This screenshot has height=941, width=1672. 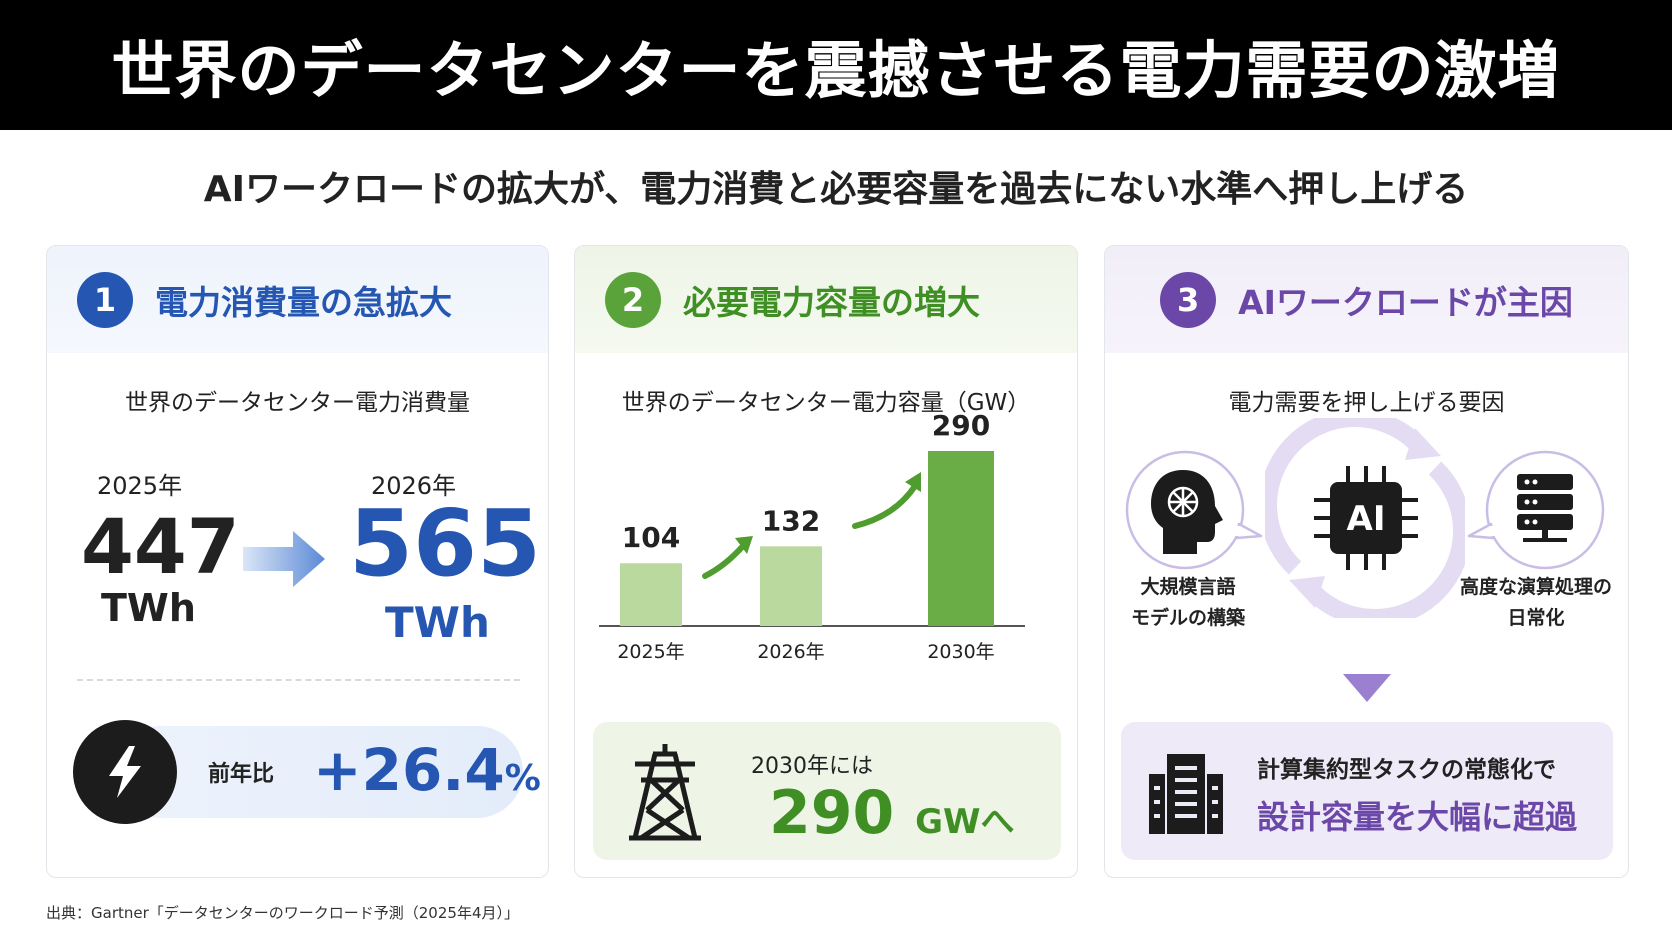 What do you see at coordinates (125, 772) in the screenshot?
I see `lightning-bolt-icon` at bounding box center [125, 772].